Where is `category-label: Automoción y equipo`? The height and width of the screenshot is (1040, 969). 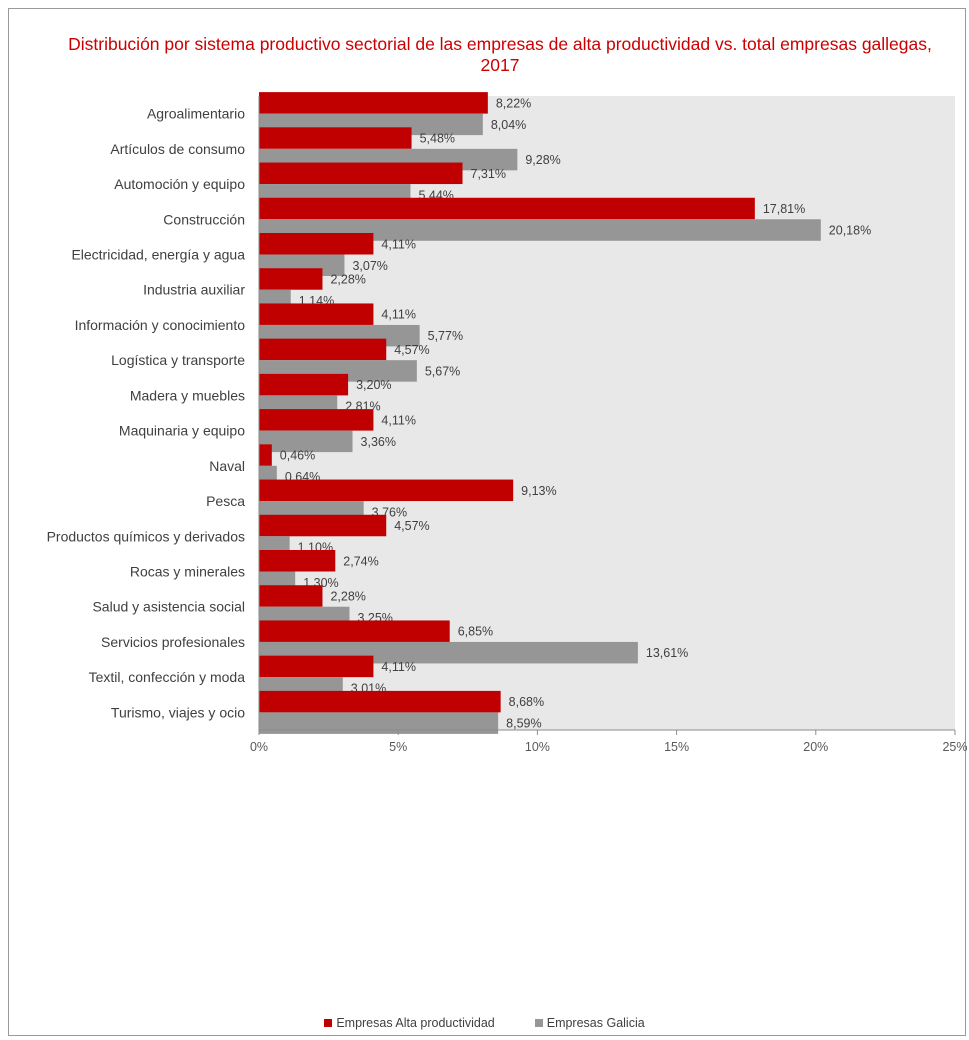 category-label: Automoción y equipo is located at coordinates (179, 184).